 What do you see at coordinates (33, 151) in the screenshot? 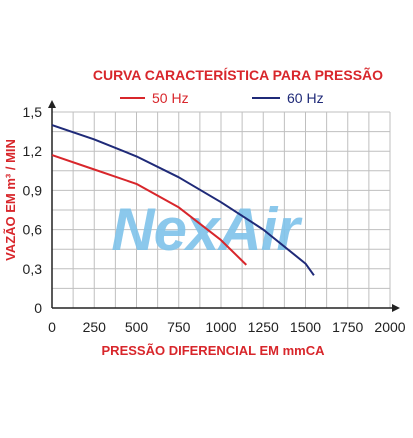
I see `y-tick-label: 1,2` at bounding box center [33, 151].